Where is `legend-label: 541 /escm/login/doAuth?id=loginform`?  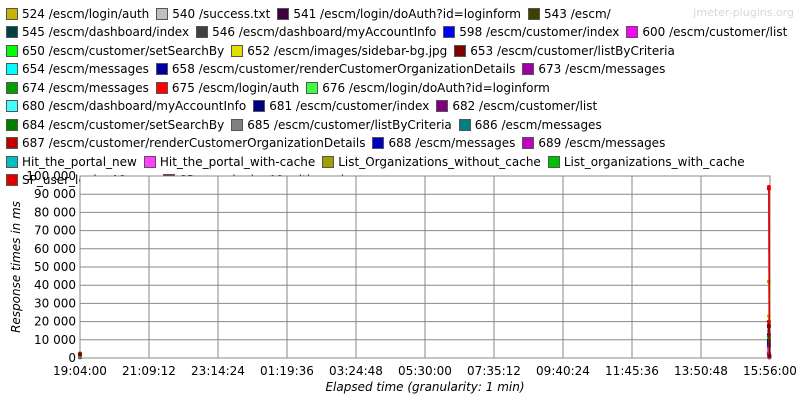
legend-label: 541 /escm/login/doAuth?id=loginform is located at coordinates (407, 13).